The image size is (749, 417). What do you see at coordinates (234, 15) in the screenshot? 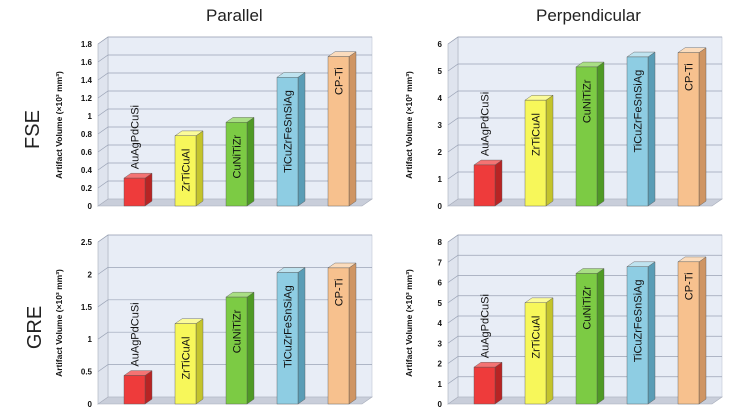
I see `column-title-parallel: Parallel` at bounding box center [234, 15].